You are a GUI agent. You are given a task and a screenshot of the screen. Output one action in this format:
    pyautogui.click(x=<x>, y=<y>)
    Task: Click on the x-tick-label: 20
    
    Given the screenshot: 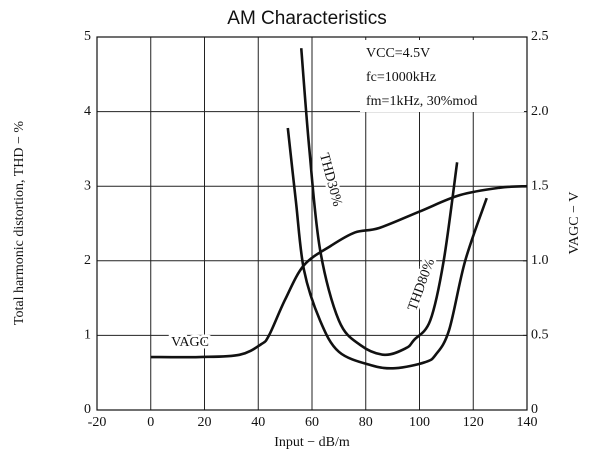 What is the action you would take?
    pyautogui.click(x=205, y=422)
    